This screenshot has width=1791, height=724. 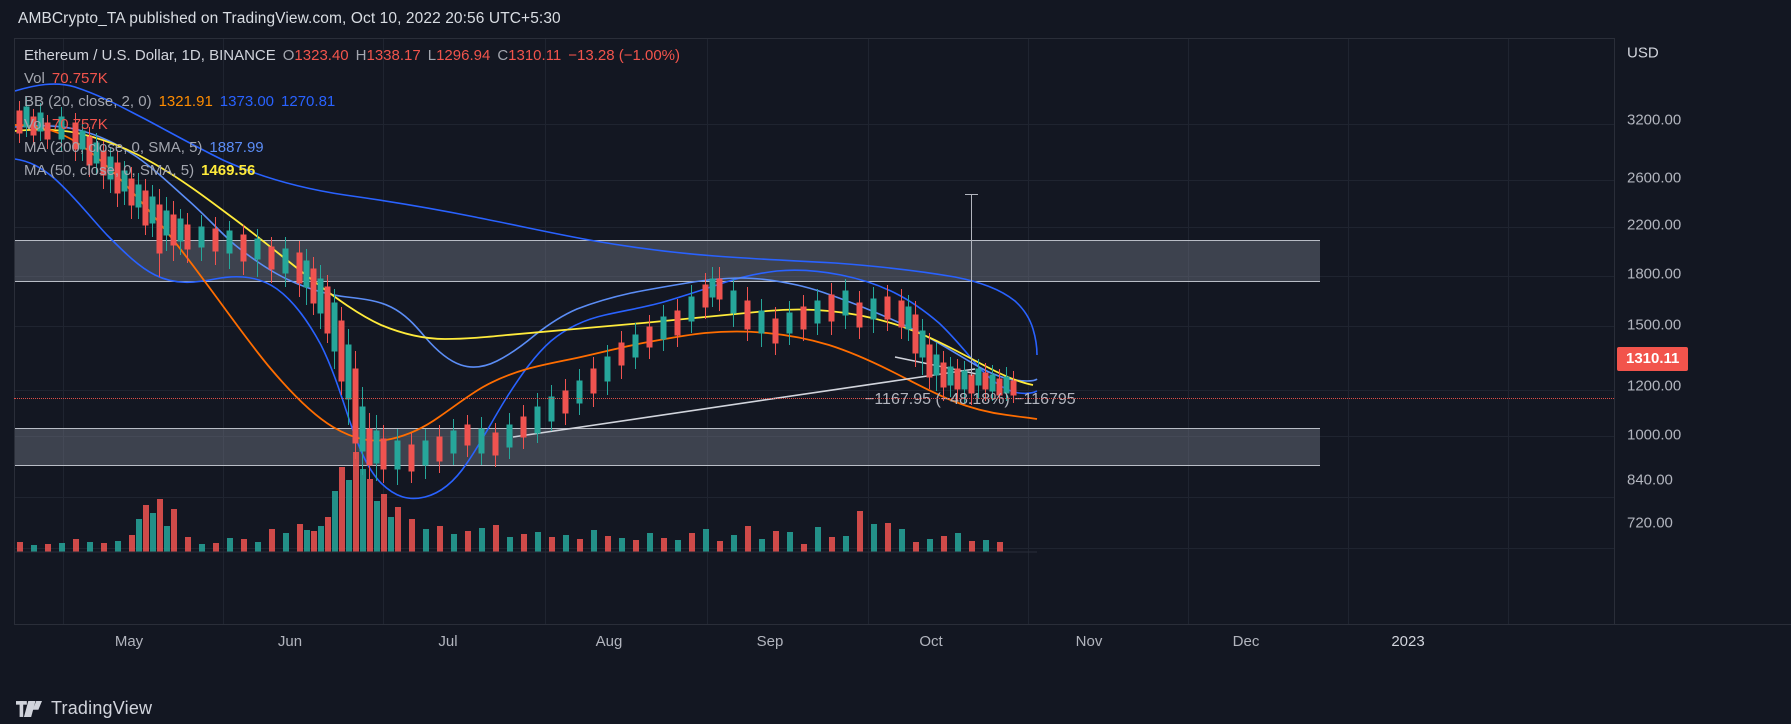 I want to click on price-tick: 2200.00, so click(x=1654, y=225).